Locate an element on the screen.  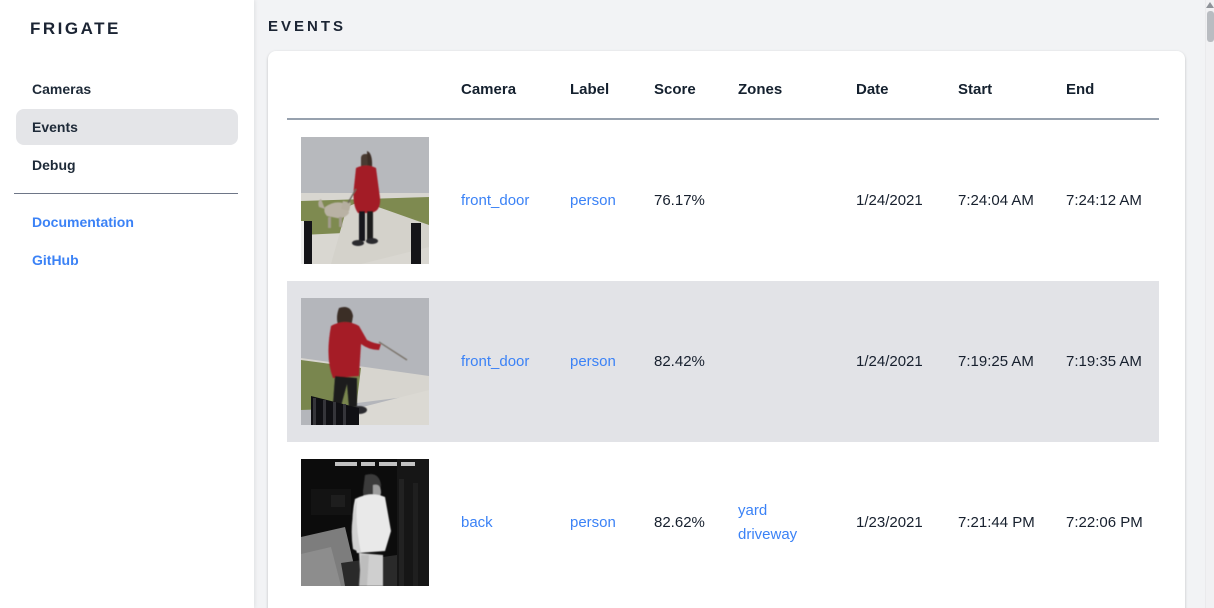
end-cell: 7:24:12 AM is located at coordinates (1104, 200).